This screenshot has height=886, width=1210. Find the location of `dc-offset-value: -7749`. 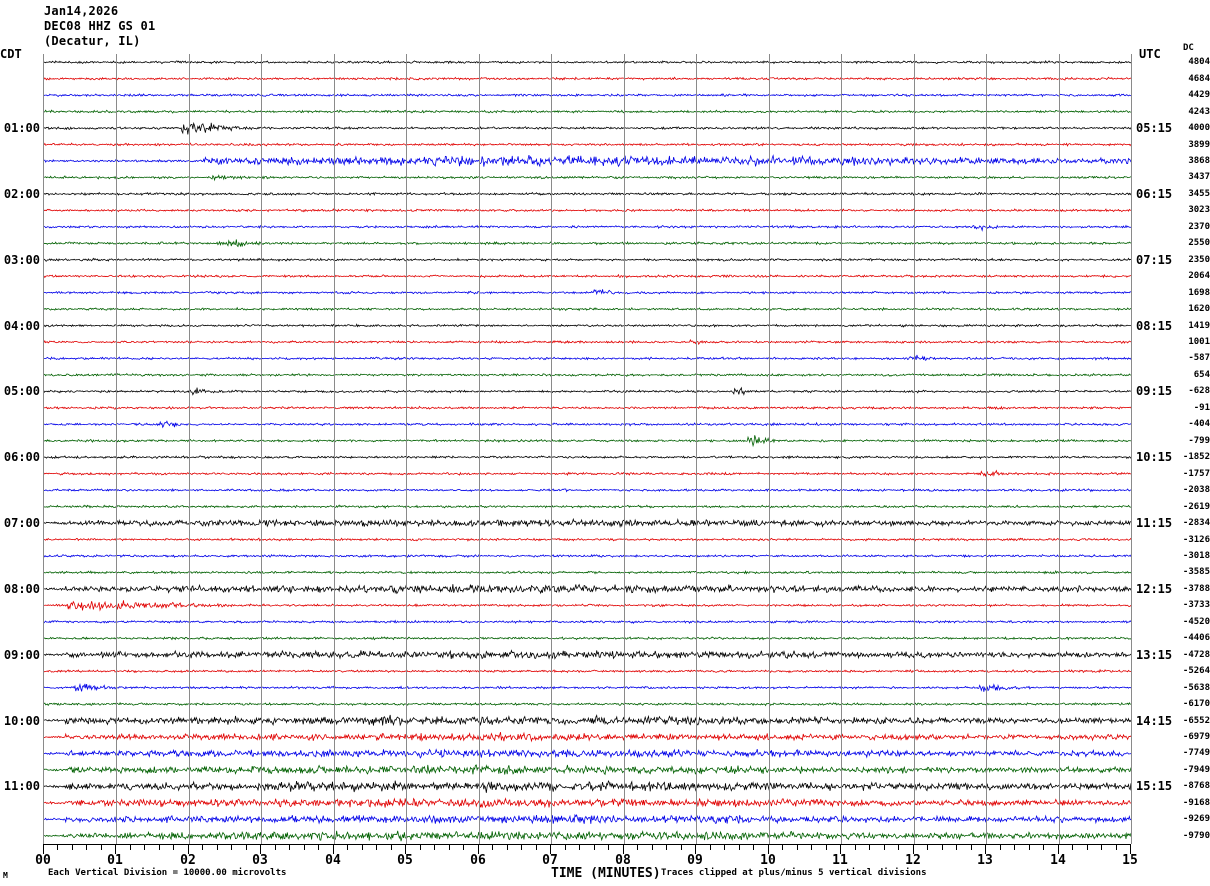

dc-offset-value: -7749 is located at coordinates (1196, 753).